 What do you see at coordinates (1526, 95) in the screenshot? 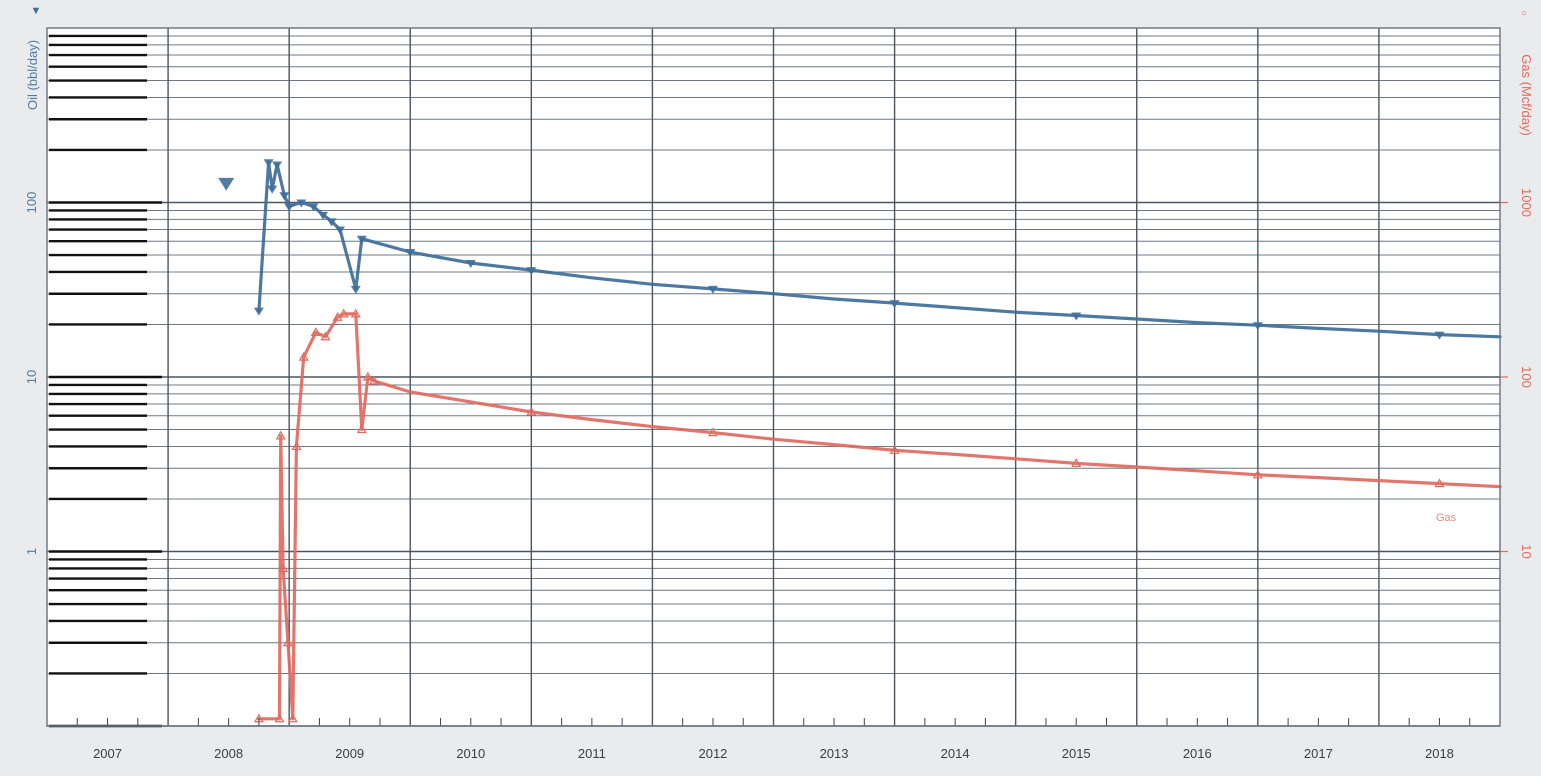
I see `right-axis-title: Gas (Mcf/day)` at bounding box center [1526, 95].